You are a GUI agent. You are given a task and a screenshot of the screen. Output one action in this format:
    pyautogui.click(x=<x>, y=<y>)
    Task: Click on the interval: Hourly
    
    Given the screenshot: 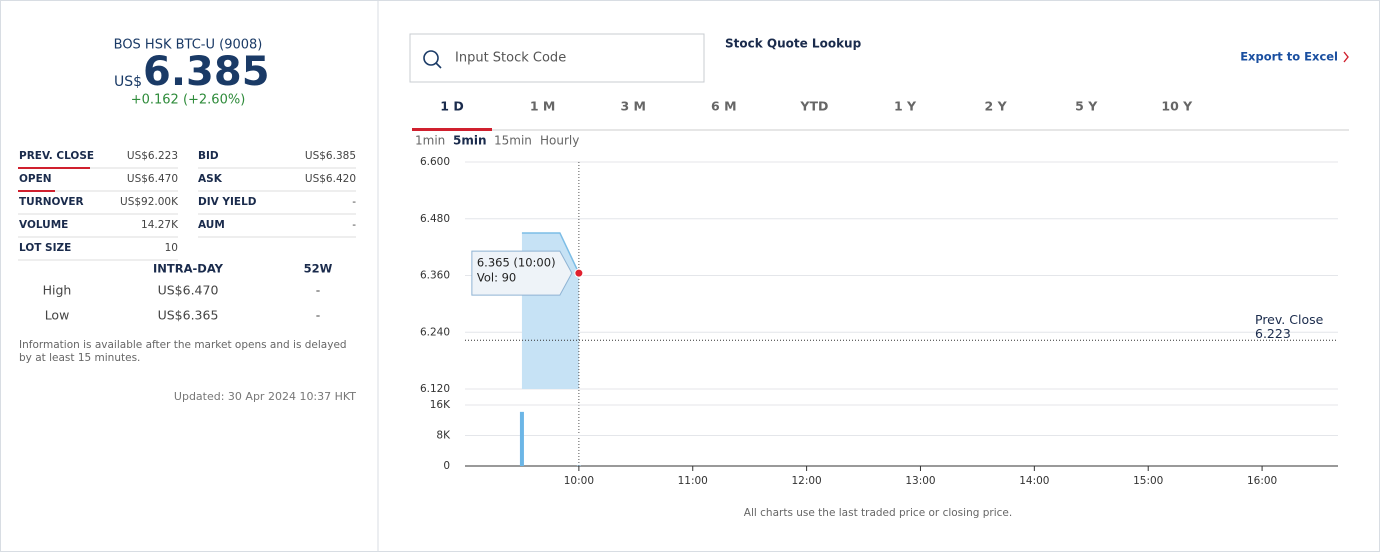 What is the action you would take?
    pyautogui.click(x=559, y=141)
    